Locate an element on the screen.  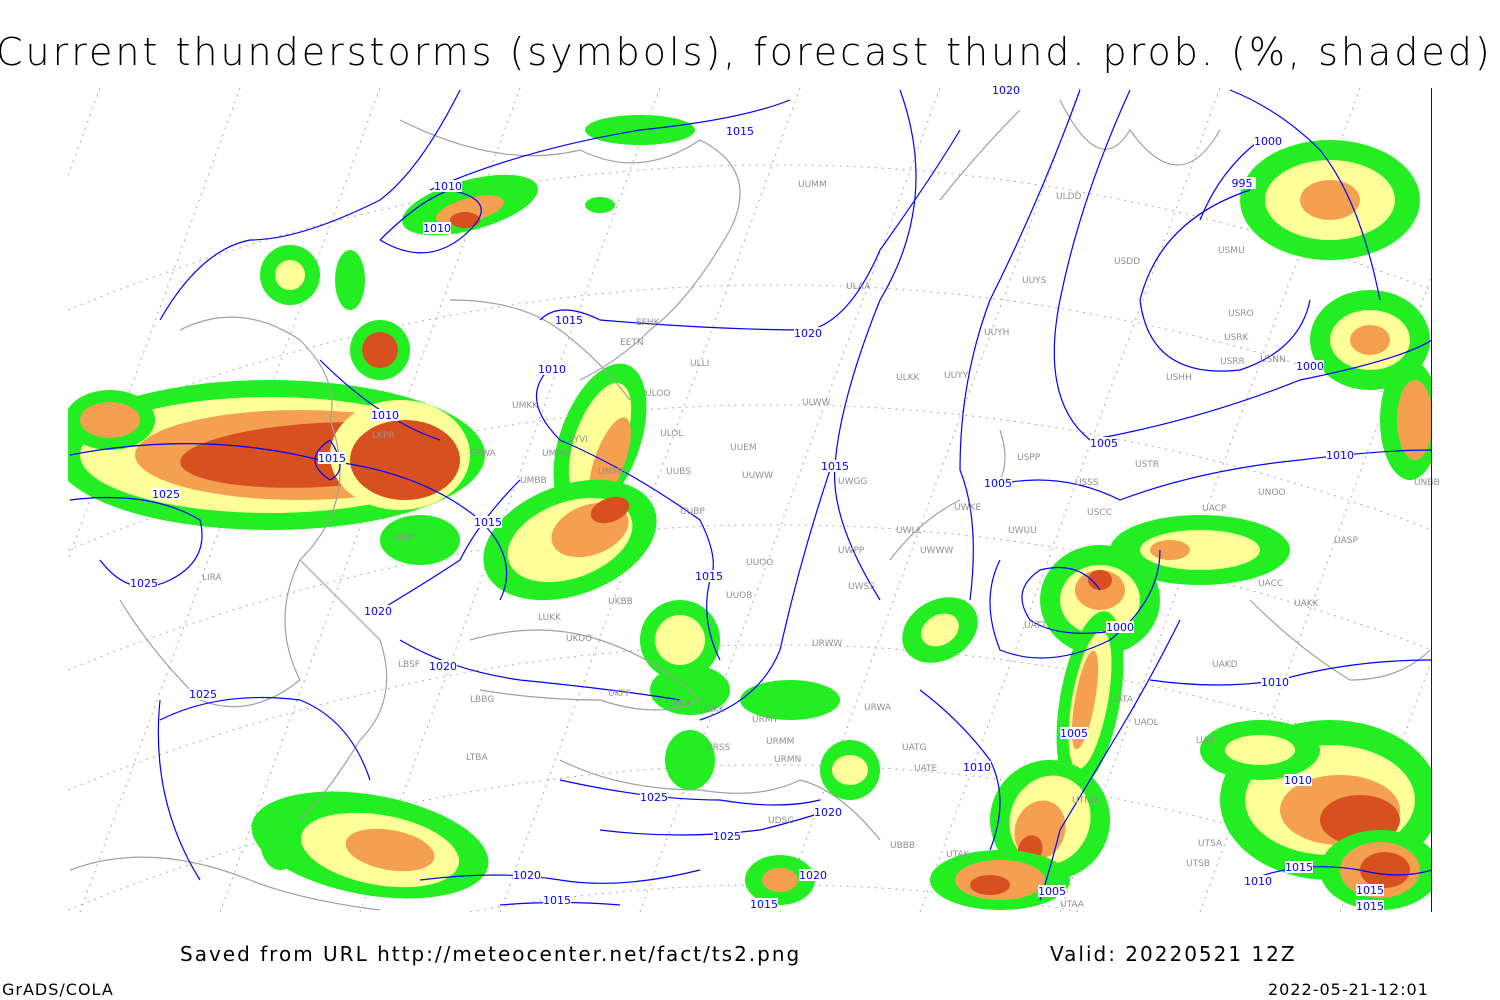
station-label: UTNN is located at coordinates (1085, 801).